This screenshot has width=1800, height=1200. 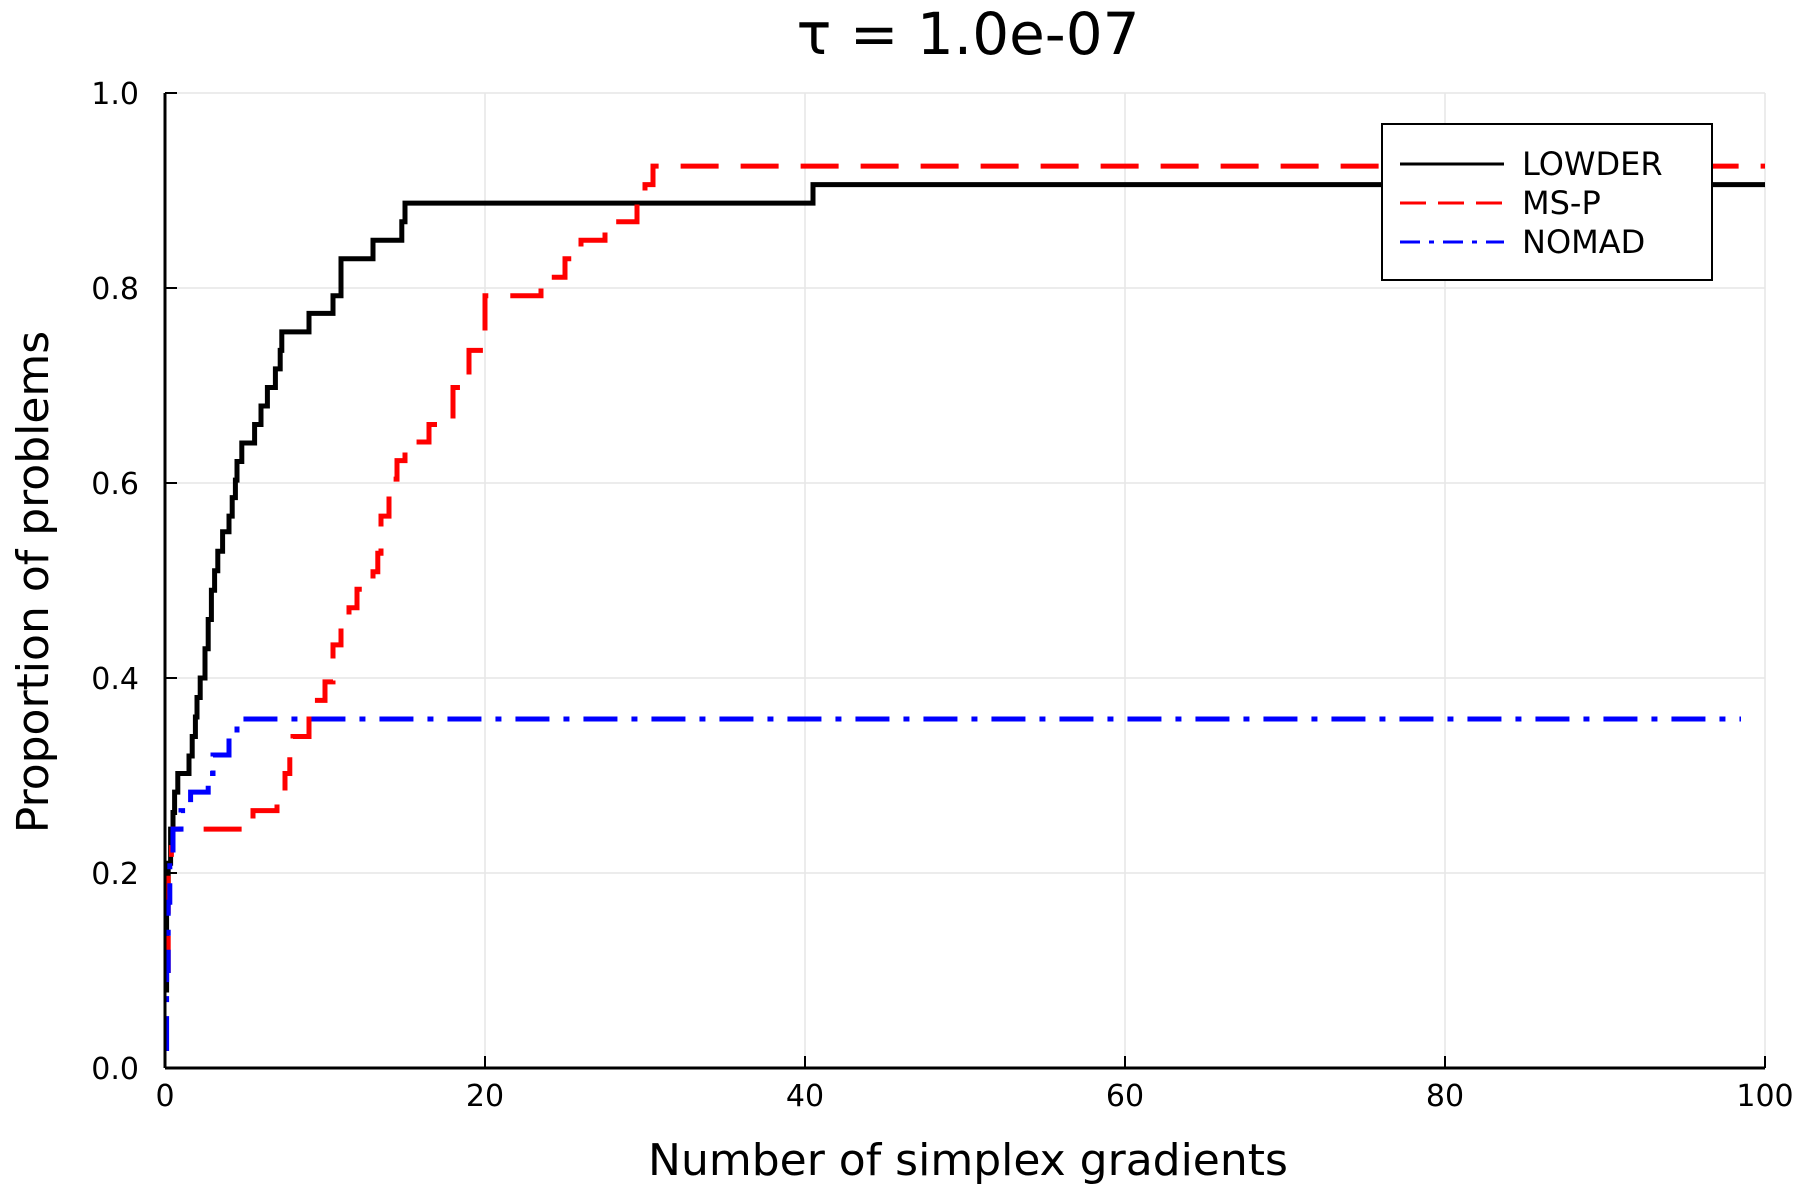 What do you see at coordinates (115, 874) in the screenshot?
I see `y-tick-label: 0.2` at bounding box center [115, 874].